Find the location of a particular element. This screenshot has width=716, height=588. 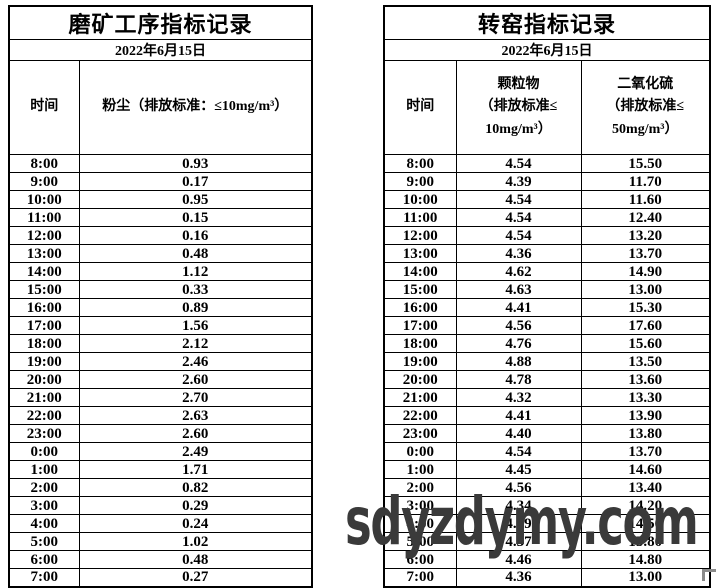

value-cell: 1.12 is located at coordinates (195, 271).